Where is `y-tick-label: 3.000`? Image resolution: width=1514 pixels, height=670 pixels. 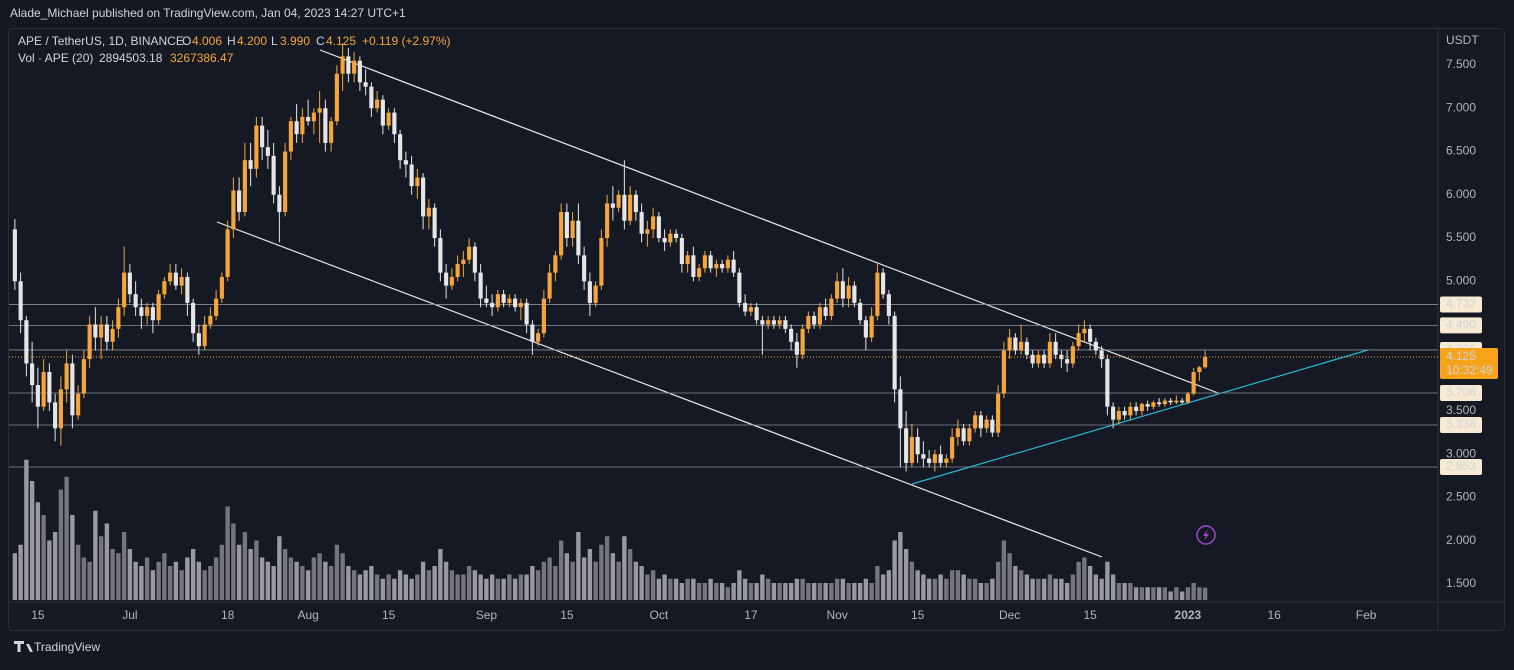 y-tick-label: 3.000 is located at coordinates (1461, 453).